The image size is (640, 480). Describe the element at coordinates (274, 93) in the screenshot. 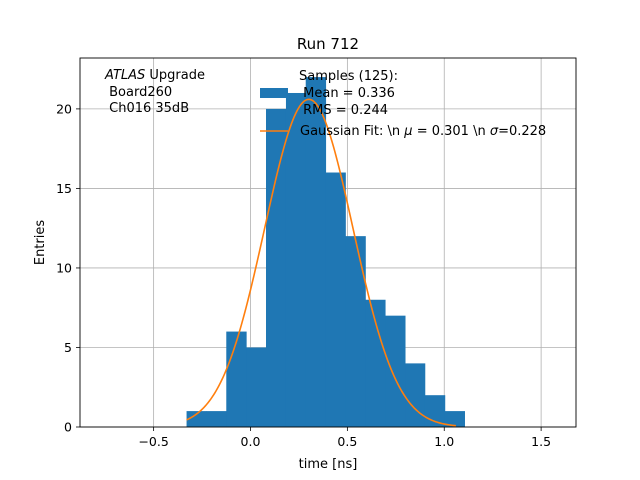

I see `legend-histogram-swatch` at that location.